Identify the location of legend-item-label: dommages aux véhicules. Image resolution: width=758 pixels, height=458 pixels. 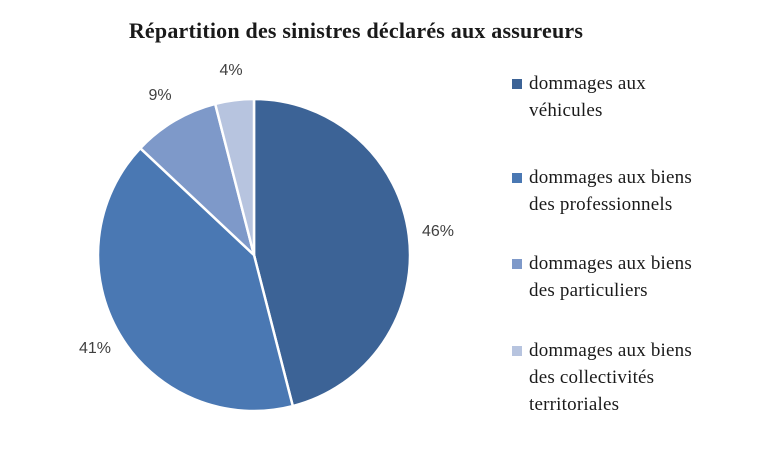
(587, 97).